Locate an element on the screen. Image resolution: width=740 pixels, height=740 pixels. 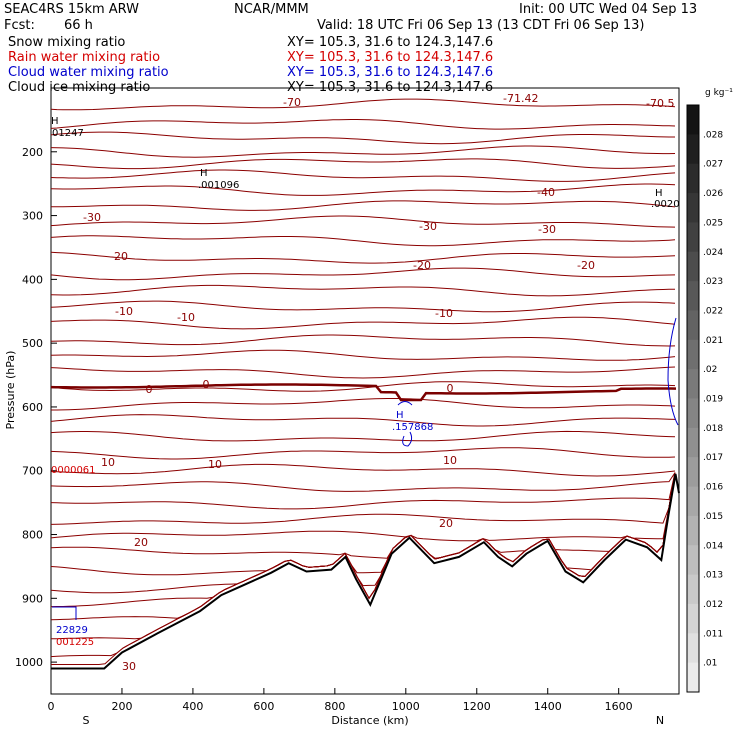
high-mid-value: .001096 is located at coordinates (218, 185).